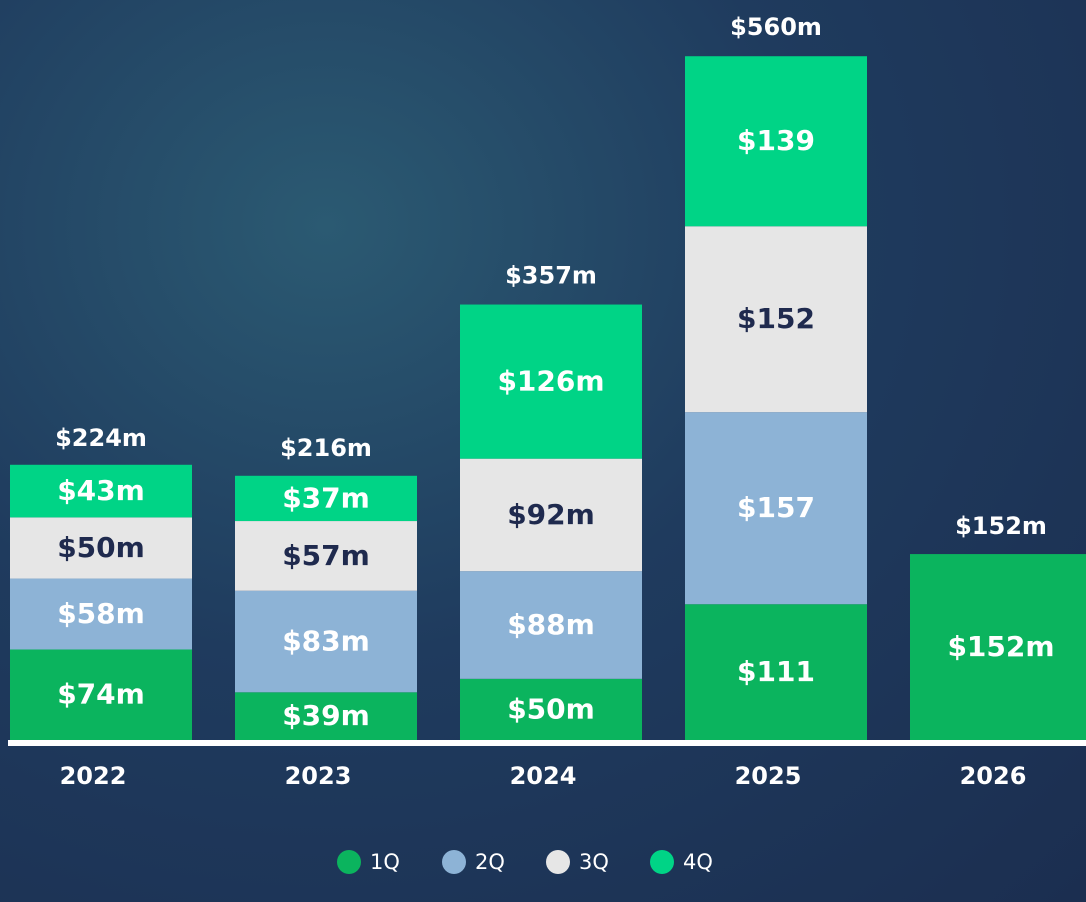  What do you see at coordinates (993, 776) in the screenshot?
I see `x-tick-label: 2026` at bounding box center [993, 776].